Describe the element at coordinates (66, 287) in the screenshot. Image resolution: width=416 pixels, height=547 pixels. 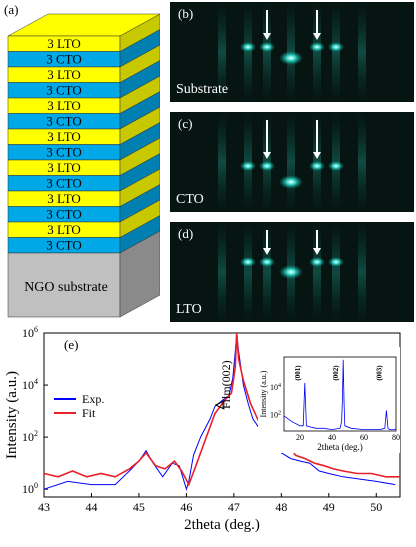
I see `substrate-label: NGO substrate` at that location.